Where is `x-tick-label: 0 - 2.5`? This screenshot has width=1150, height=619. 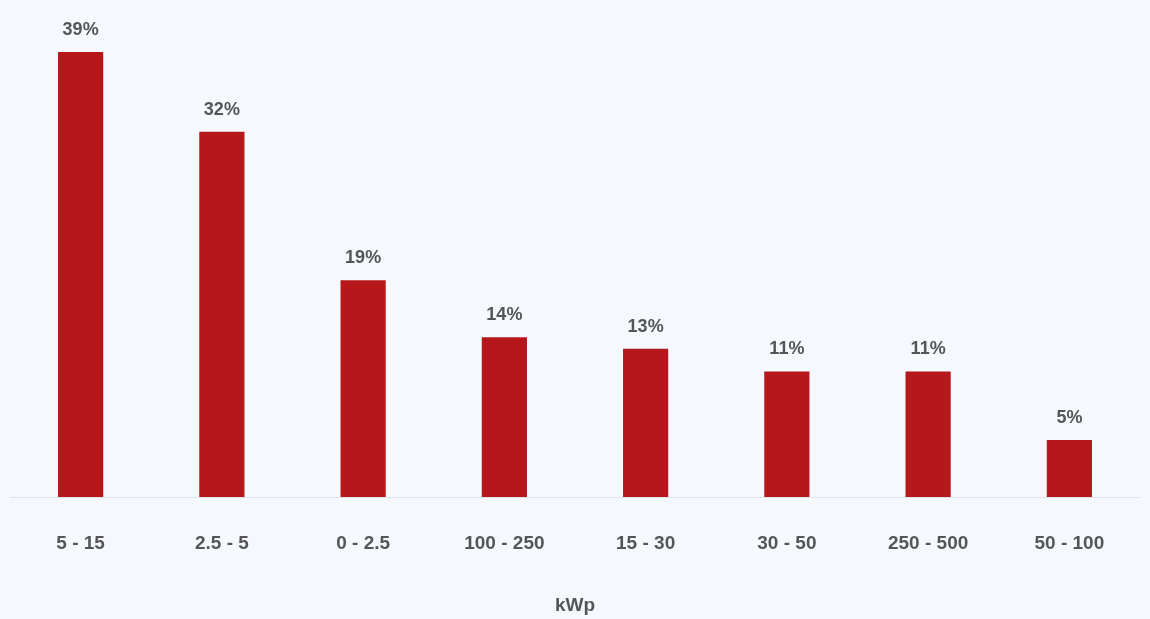 x-tick-label: 0 - 2.5 is located at coordinates (363, 542).